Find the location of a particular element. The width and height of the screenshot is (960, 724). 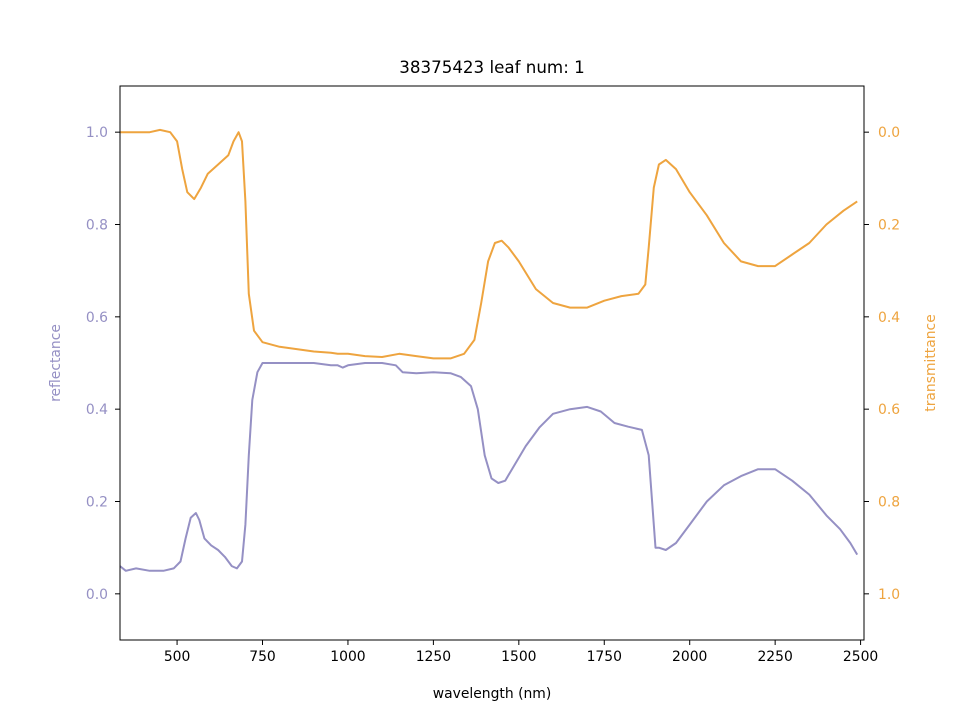

x-tick-label: 2000 is located at coordinates (689, 657).